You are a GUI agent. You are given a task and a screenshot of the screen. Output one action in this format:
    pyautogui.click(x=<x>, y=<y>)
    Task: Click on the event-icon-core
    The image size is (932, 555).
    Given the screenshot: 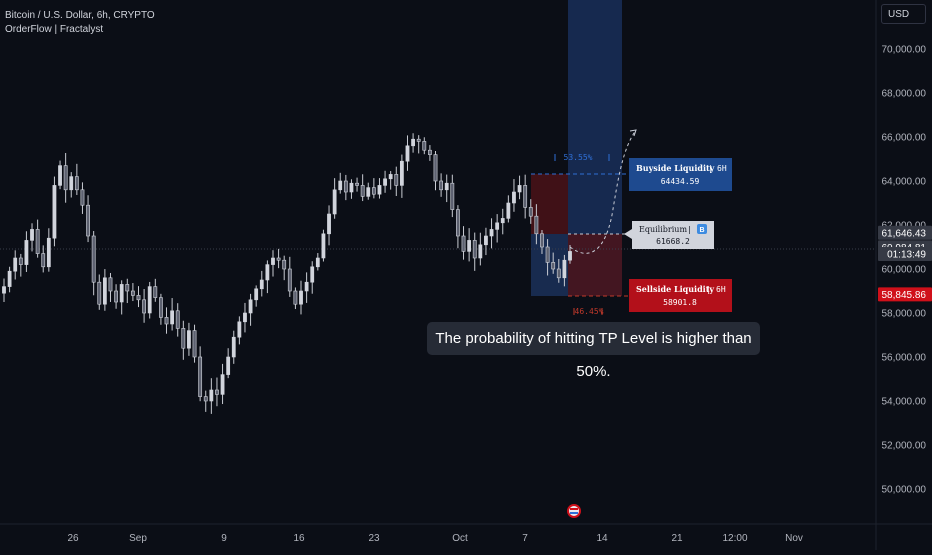 What is the action you would take?
    pyautogui.click(x=574, y=511)
    